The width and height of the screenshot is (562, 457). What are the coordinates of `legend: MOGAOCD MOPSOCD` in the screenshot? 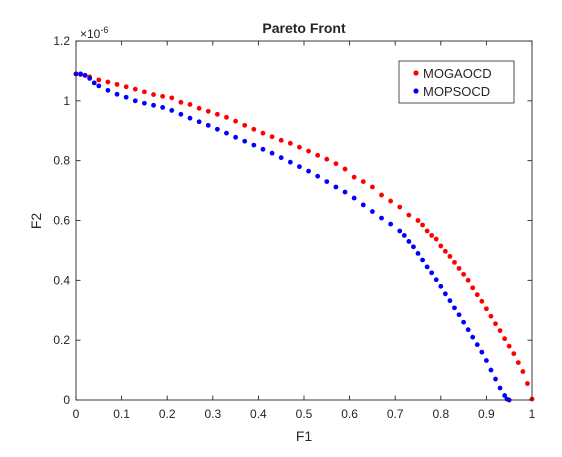 It's located at (456, 82).